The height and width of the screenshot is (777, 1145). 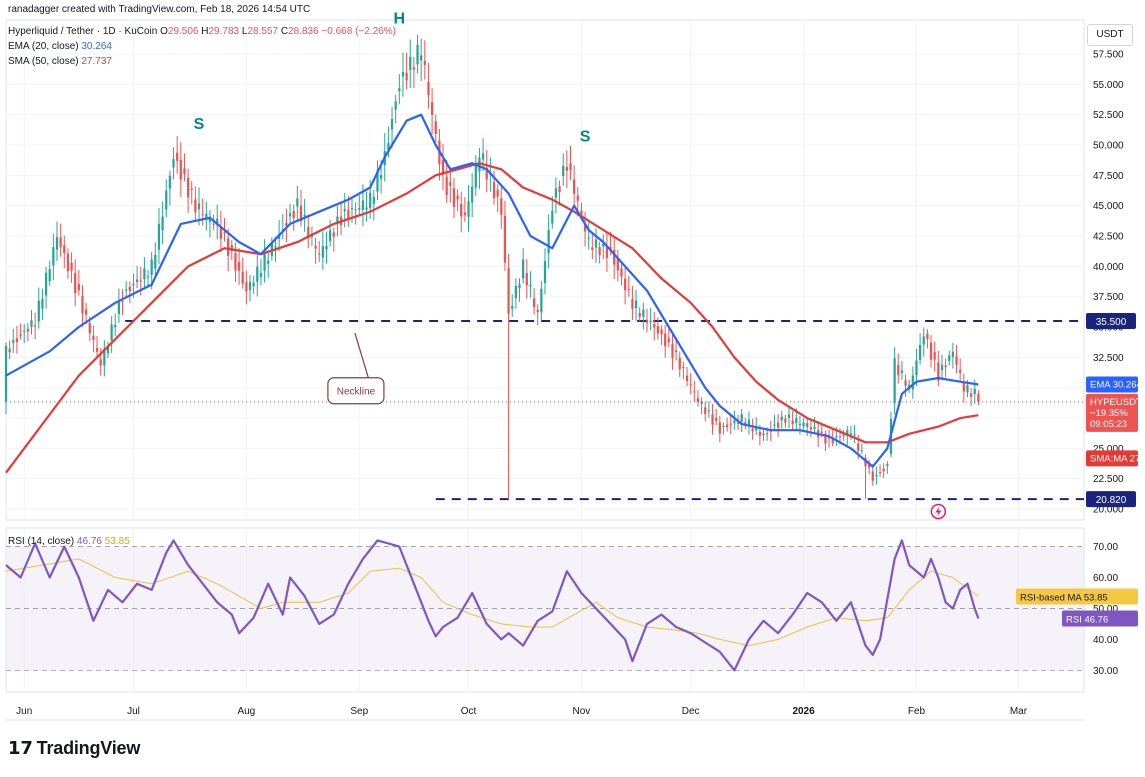 What do you see at coordinates (1105, 671) in the screenshot?
I see `rsi-y-tick-label: 30.00` at bounding box center [1105, 671].